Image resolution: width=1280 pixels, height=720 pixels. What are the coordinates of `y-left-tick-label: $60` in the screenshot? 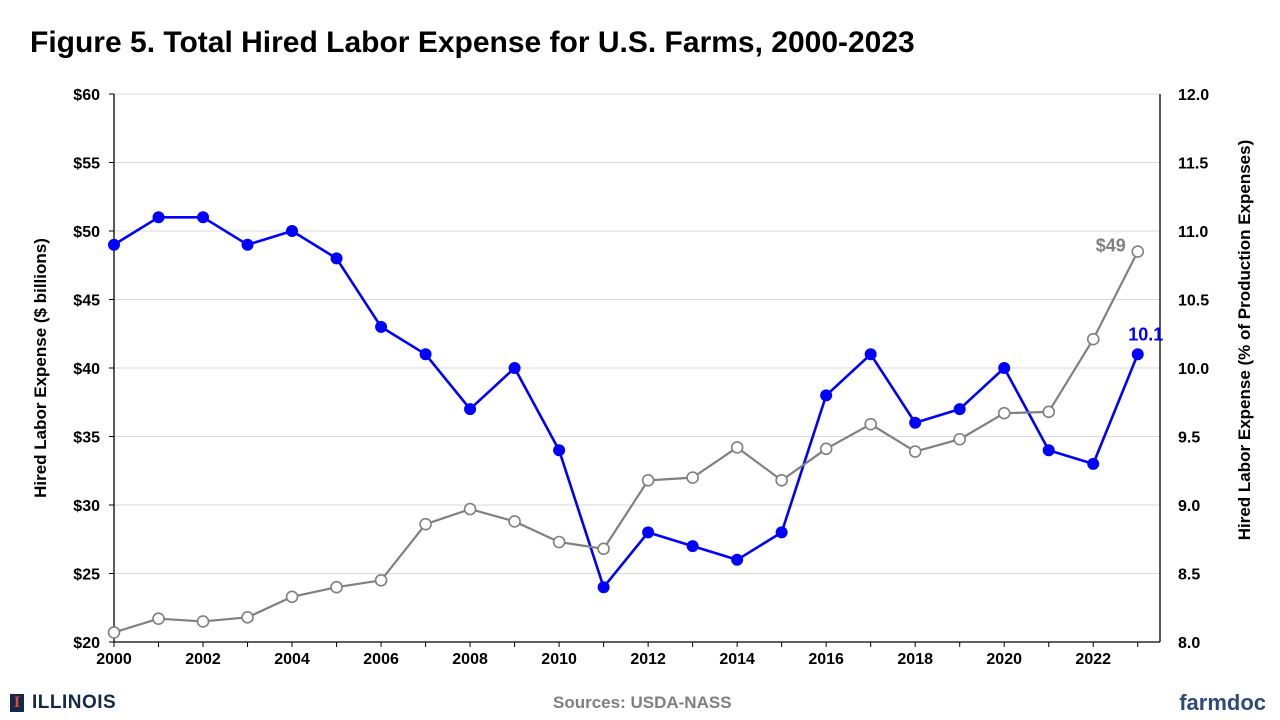 It's located at (86, 95).